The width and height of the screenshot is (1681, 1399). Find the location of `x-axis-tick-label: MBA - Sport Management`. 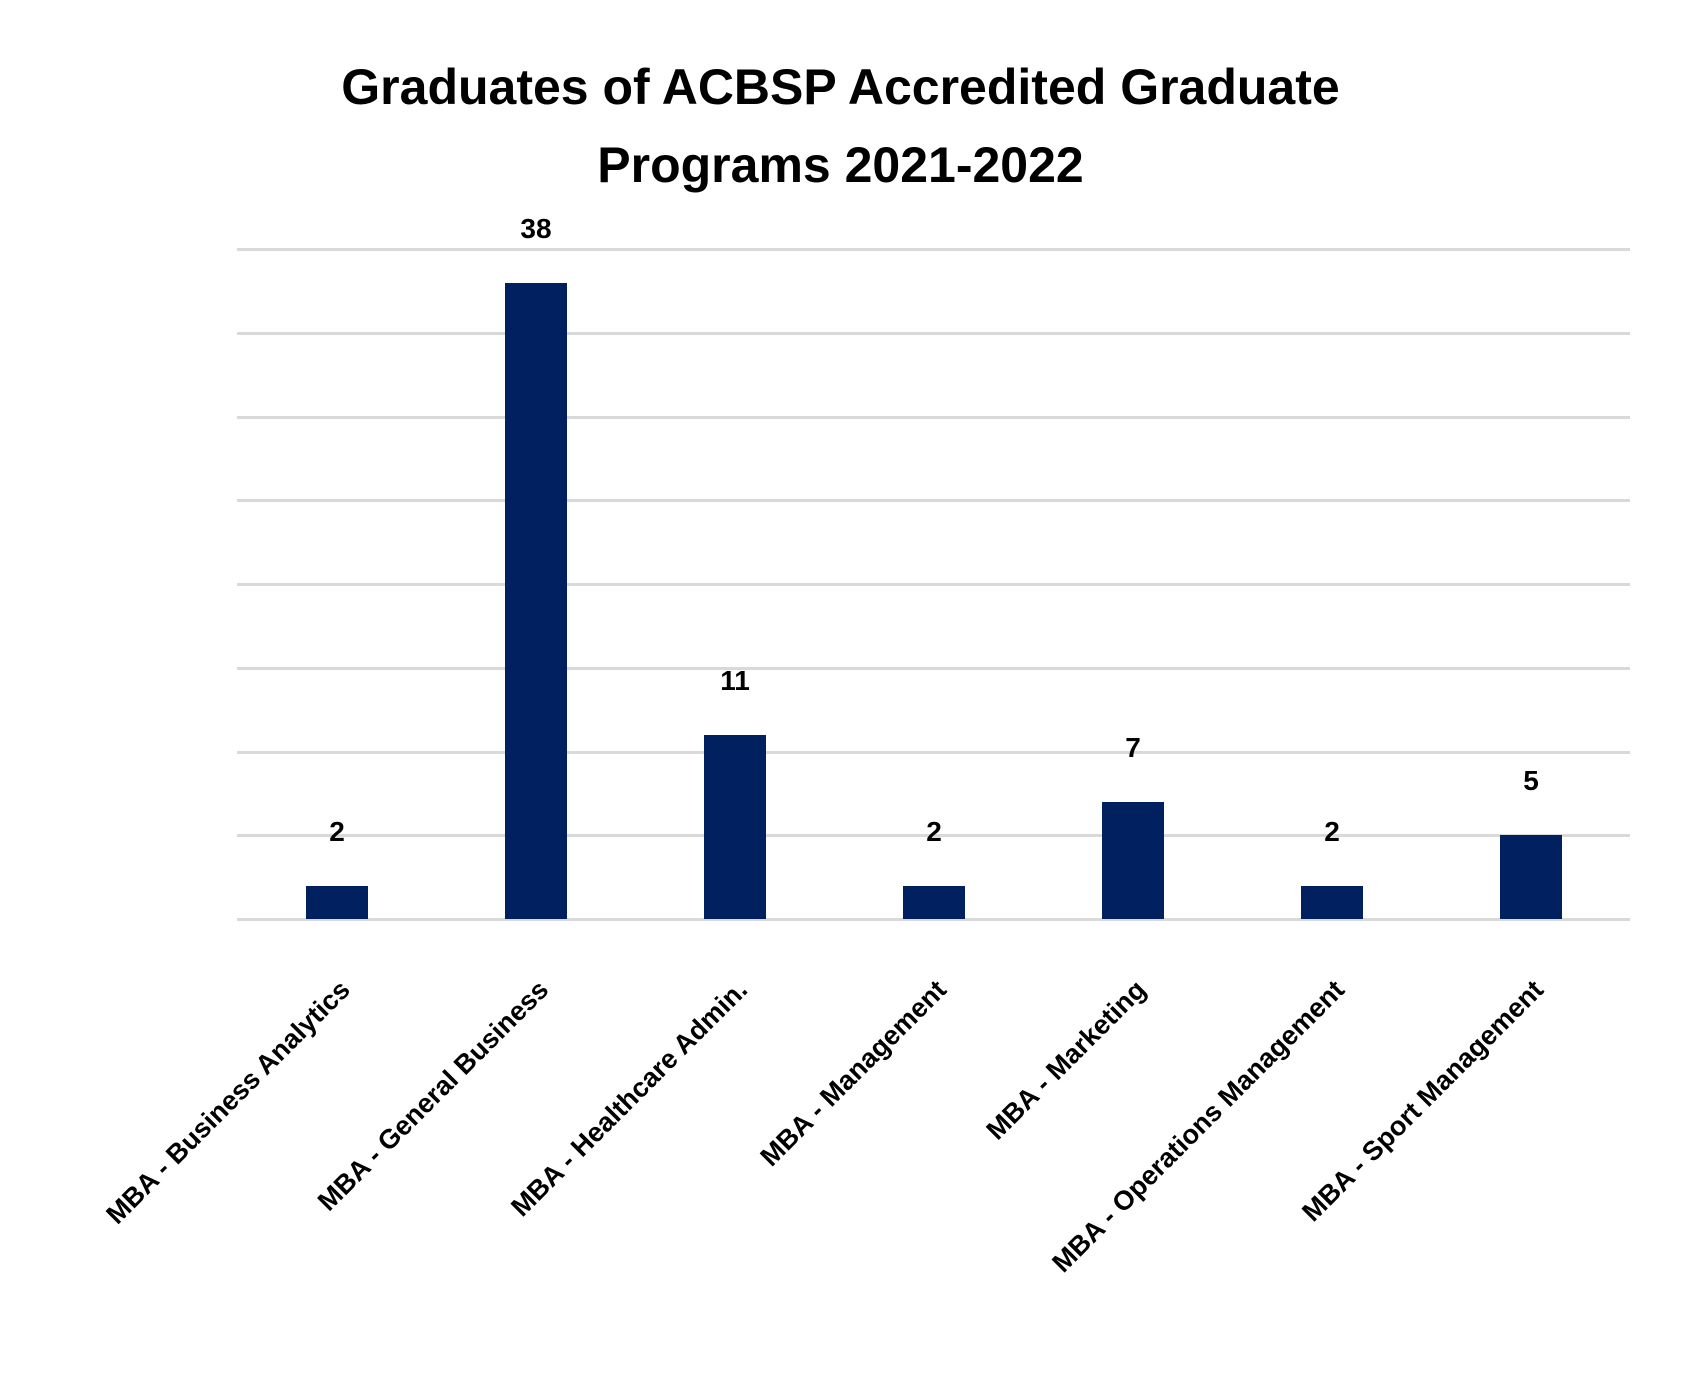

x-axis-tick-label: MBA - Sport Management is located at coordinates (1423, 1101).